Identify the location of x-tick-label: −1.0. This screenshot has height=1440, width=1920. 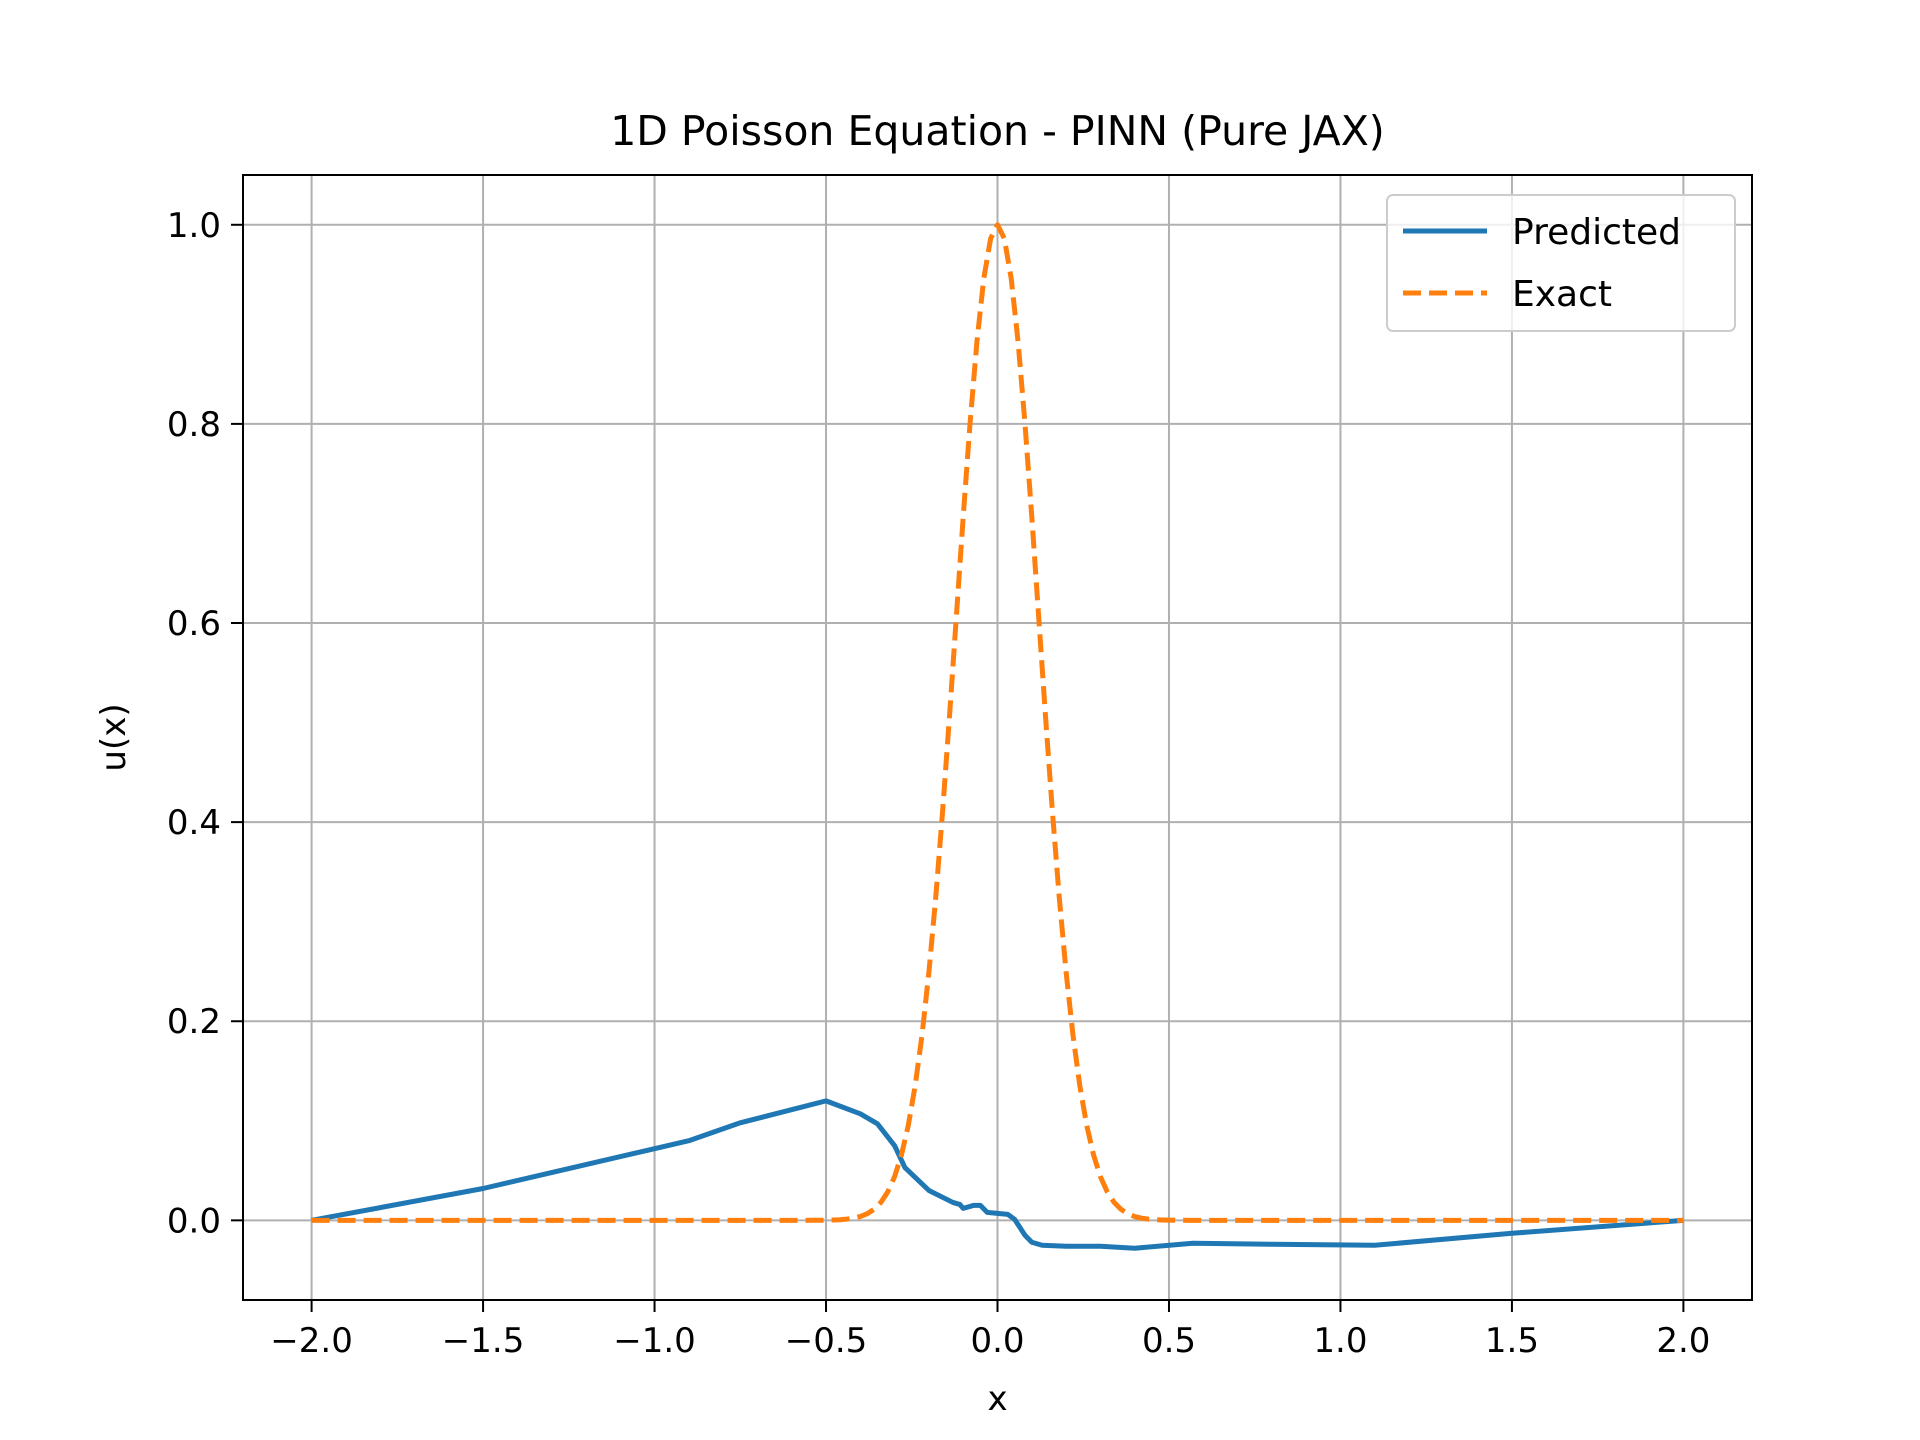
(654, 1341).